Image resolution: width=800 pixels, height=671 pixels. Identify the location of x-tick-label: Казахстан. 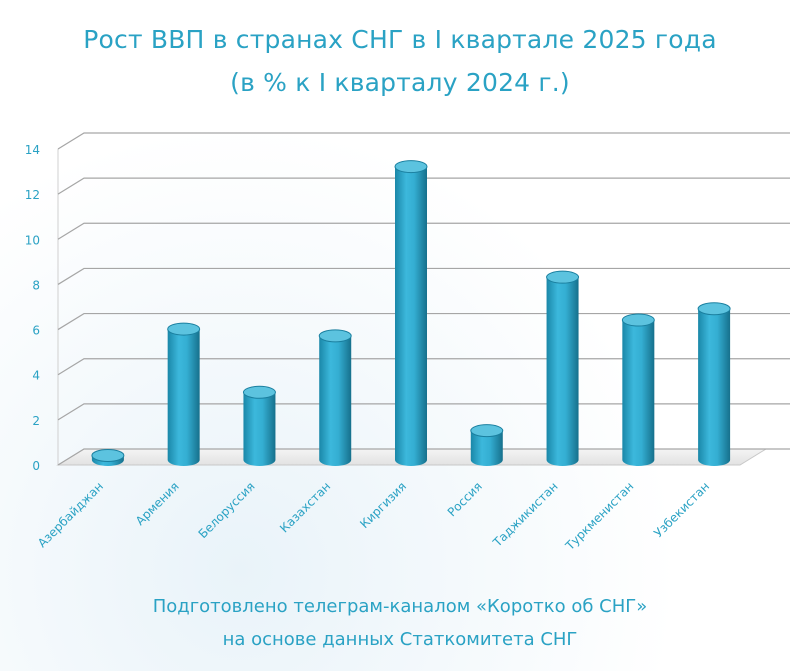
(305, 507).